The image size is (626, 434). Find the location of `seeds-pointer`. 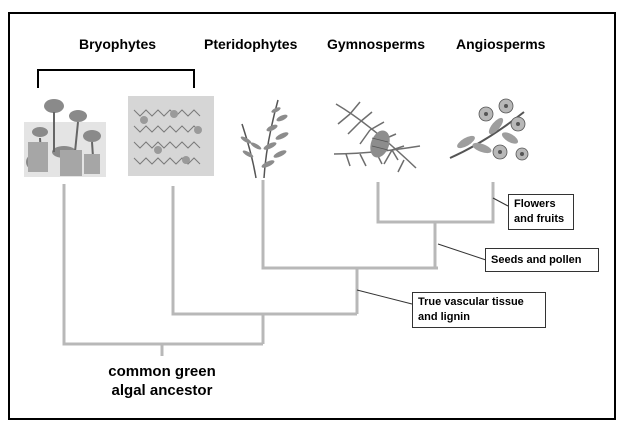

seeds-pointer is located at coordinates (462, 252).